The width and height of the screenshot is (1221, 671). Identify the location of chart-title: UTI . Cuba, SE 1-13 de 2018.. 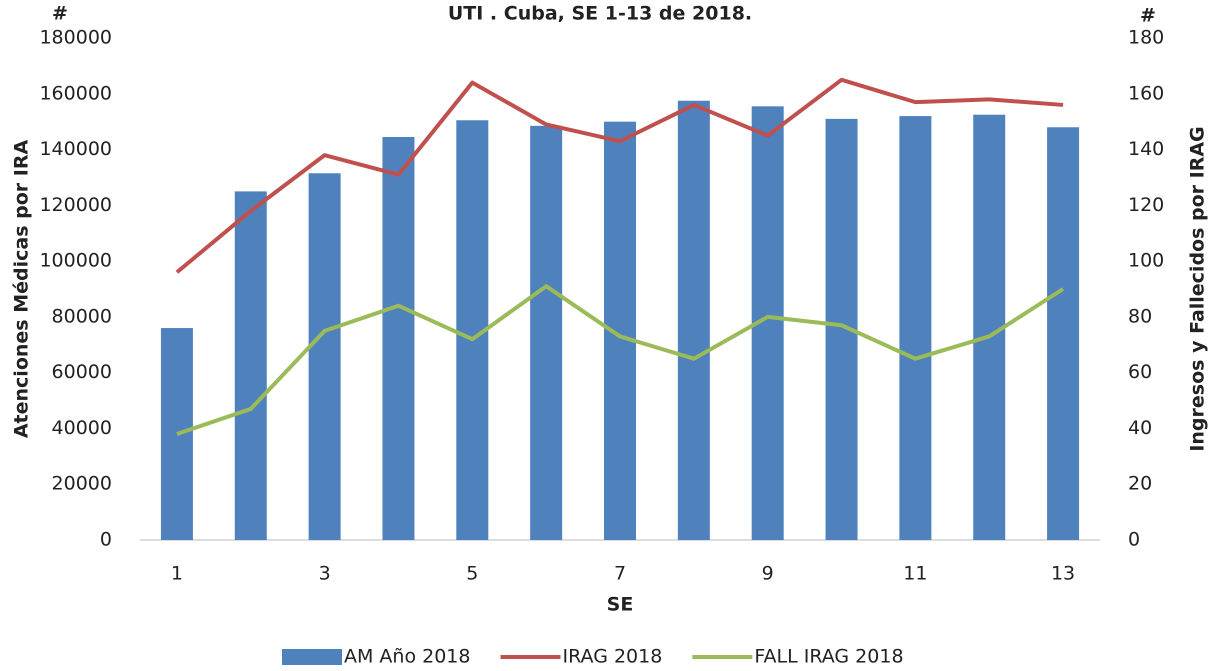
(600, 14).